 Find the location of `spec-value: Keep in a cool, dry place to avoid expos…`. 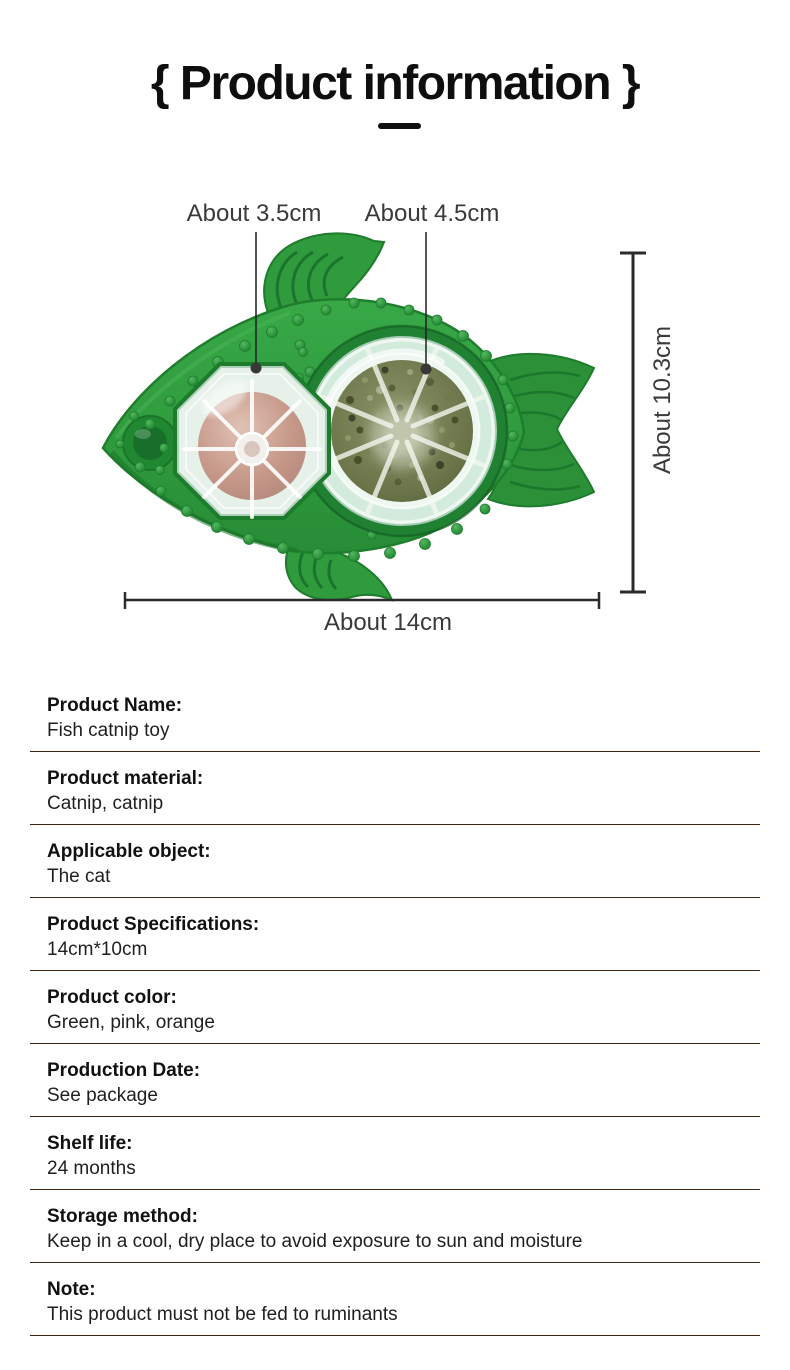

spec-value: Keep in a cool, dry place to avoid expos… is located at coordinates (315, 1241).